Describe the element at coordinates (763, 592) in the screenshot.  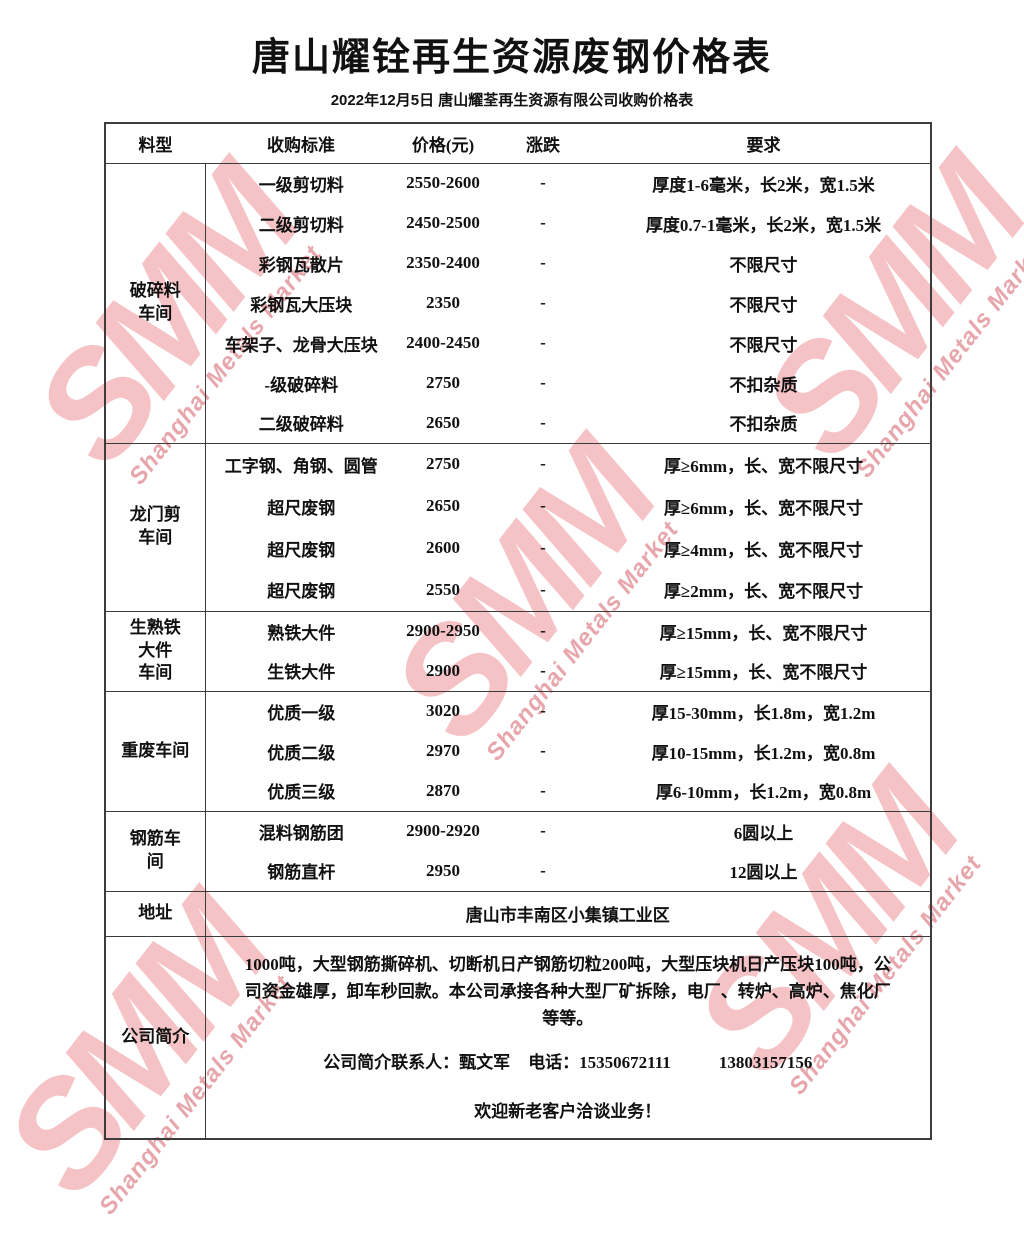
I see `requirement-cell: 厚≥2mm，长、宽不限尺寸` at that location.